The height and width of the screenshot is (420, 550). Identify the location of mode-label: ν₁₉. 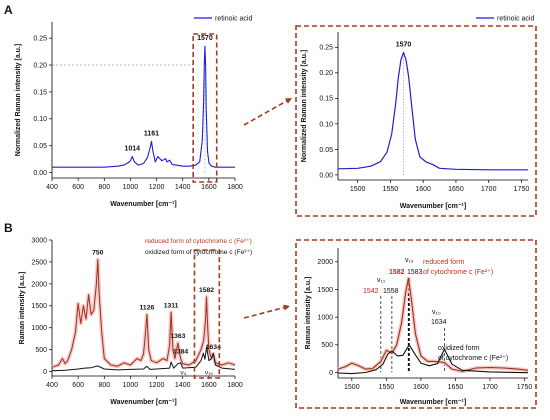
(209, 372).